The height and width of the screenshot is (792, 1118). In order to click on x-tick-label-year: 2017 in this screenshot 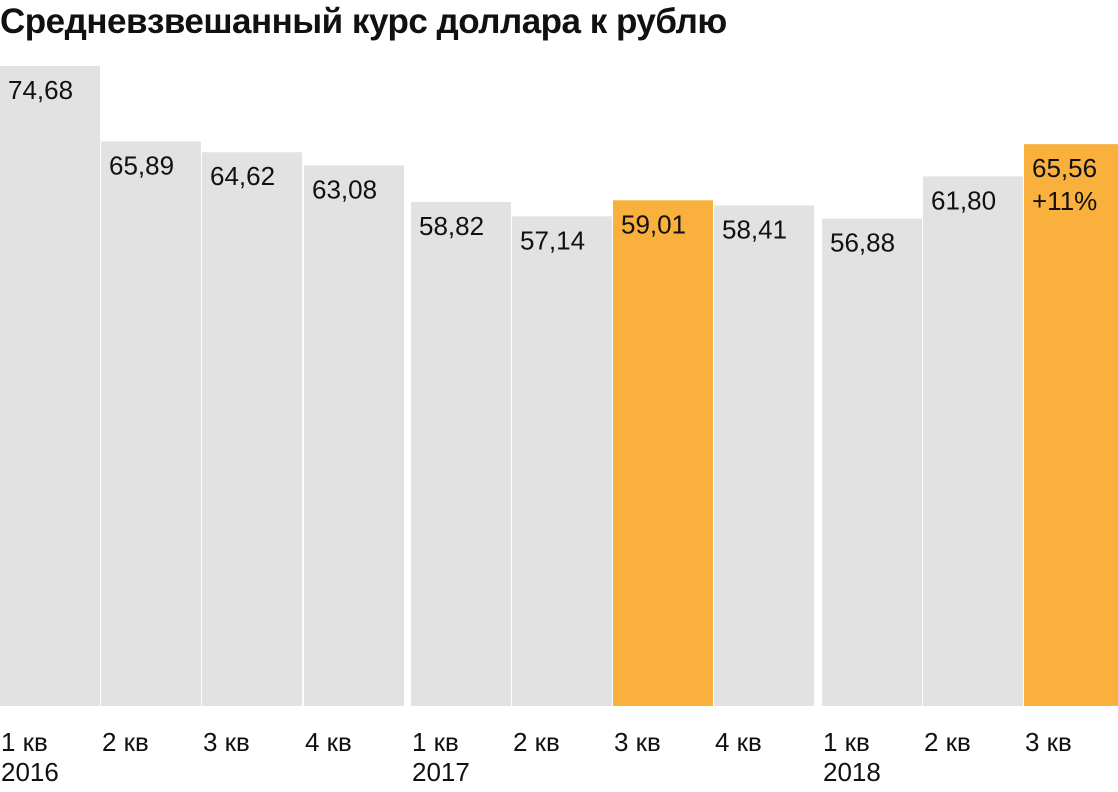, I will do `click(441, 772)`.